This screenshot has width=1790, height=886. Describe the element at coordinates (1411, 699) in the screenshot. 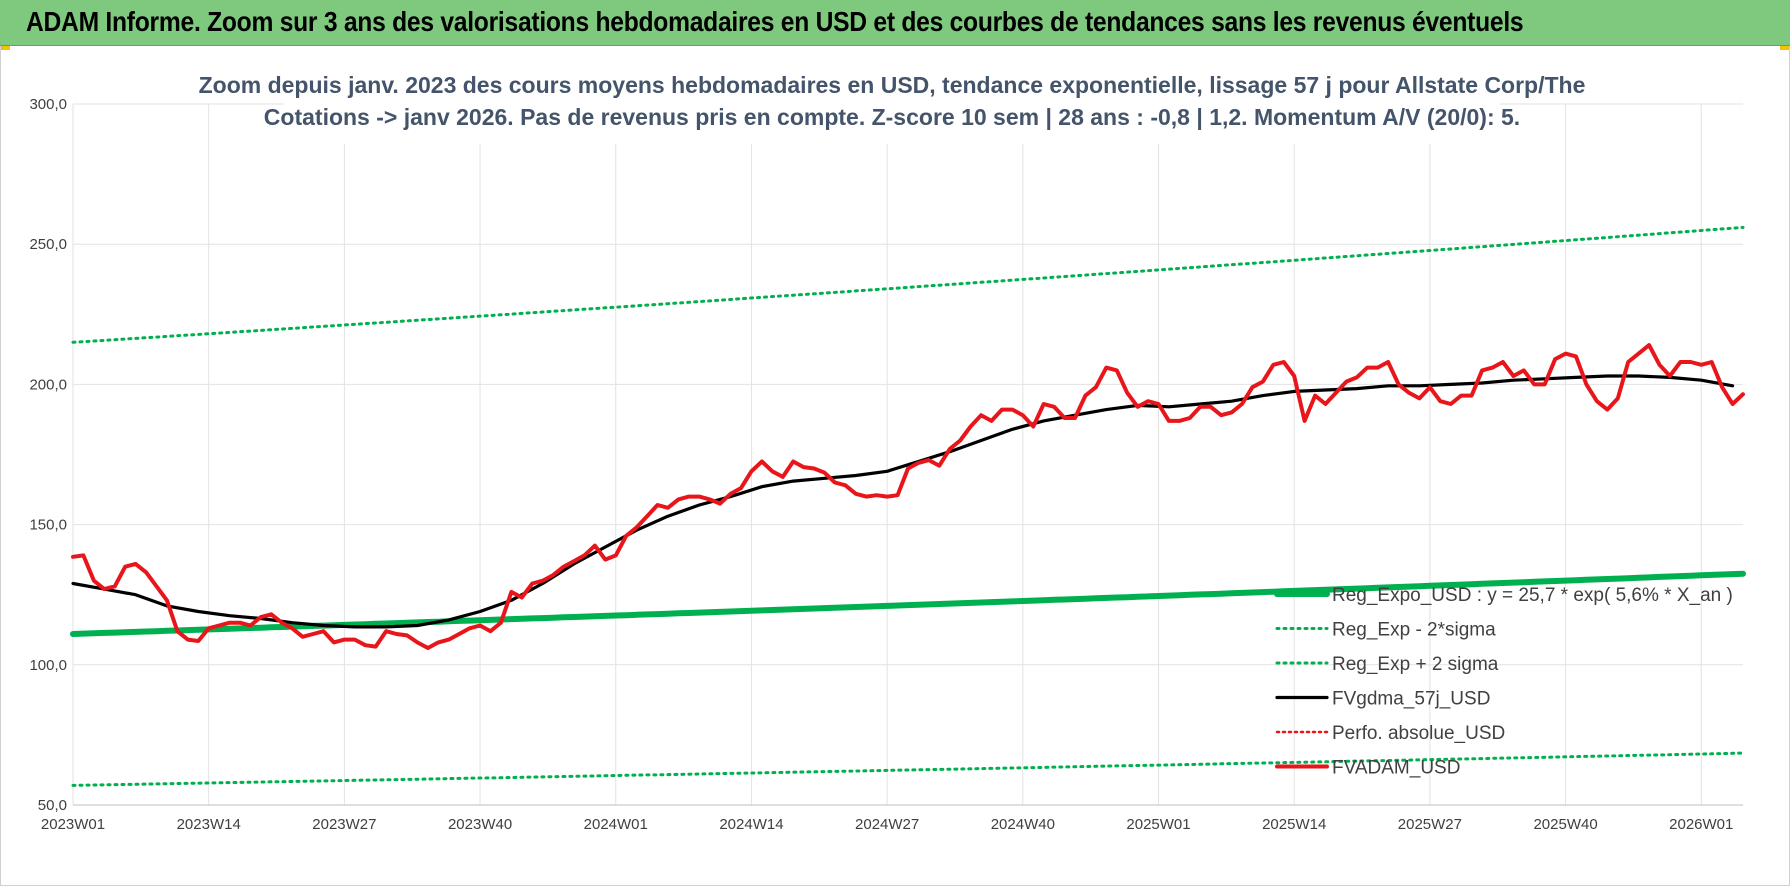

I see `legend-label: FVgdma_57j_USD` at that location.